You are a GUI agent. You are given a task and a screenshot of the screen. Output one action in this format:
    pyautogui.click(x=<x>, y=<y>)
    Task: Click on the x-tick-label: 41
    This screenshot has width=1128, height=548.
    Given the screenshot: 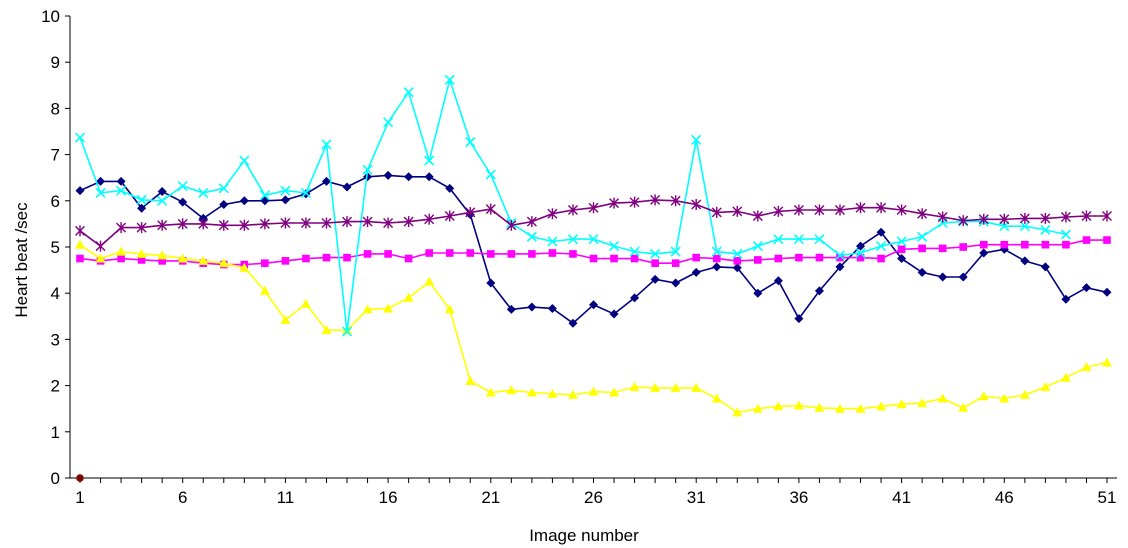 What is the action you would take?
    pyautogui.click(x=901, y=497)
    